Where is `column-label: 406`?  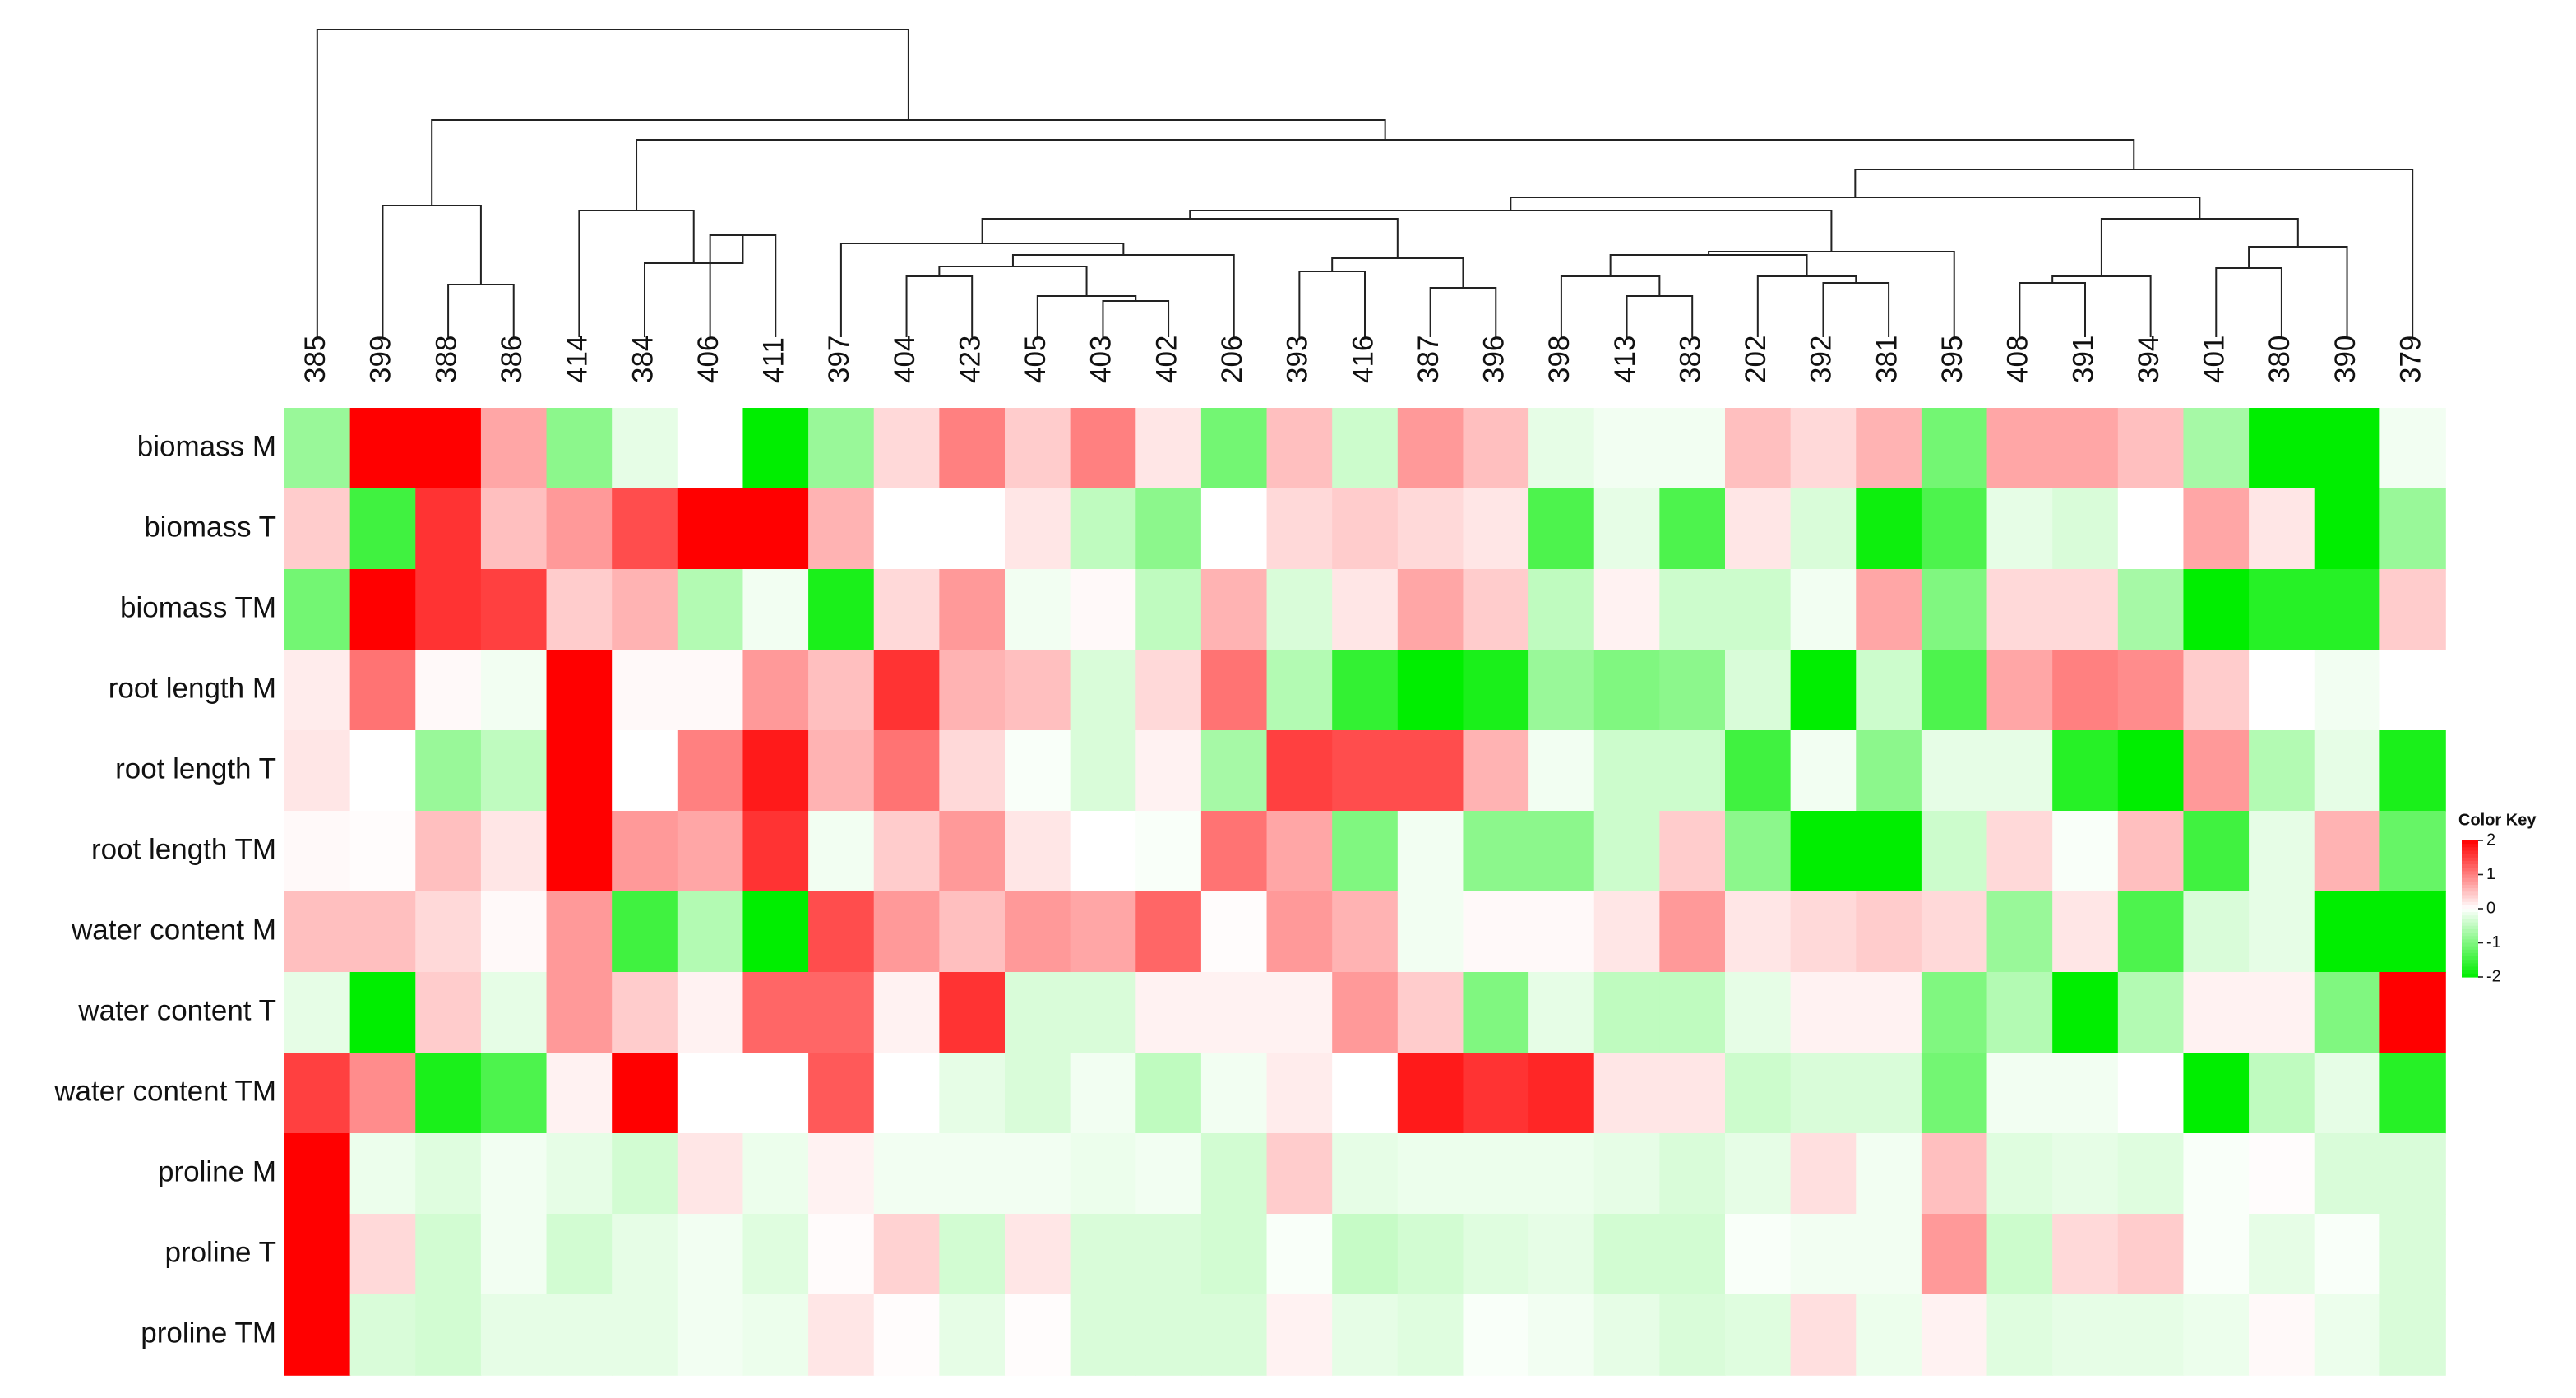
column-label: 406 is located at coordinates (708, 359).